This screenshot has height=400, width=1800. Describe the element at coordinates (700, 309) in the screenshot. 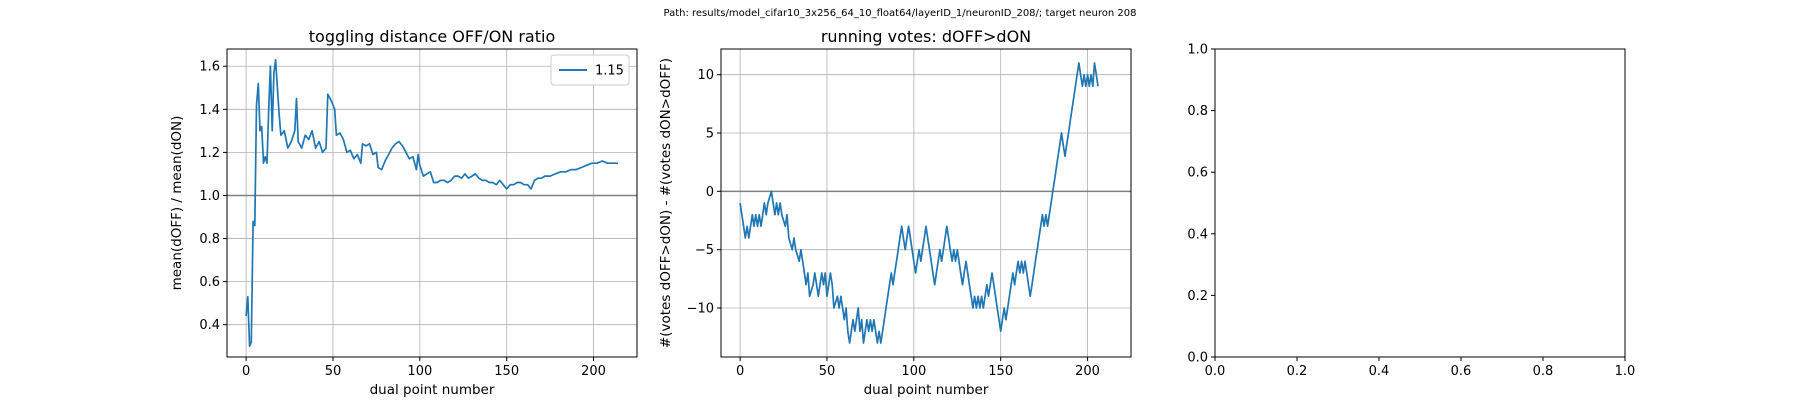

I see `y-tick-label: −10` at that location.